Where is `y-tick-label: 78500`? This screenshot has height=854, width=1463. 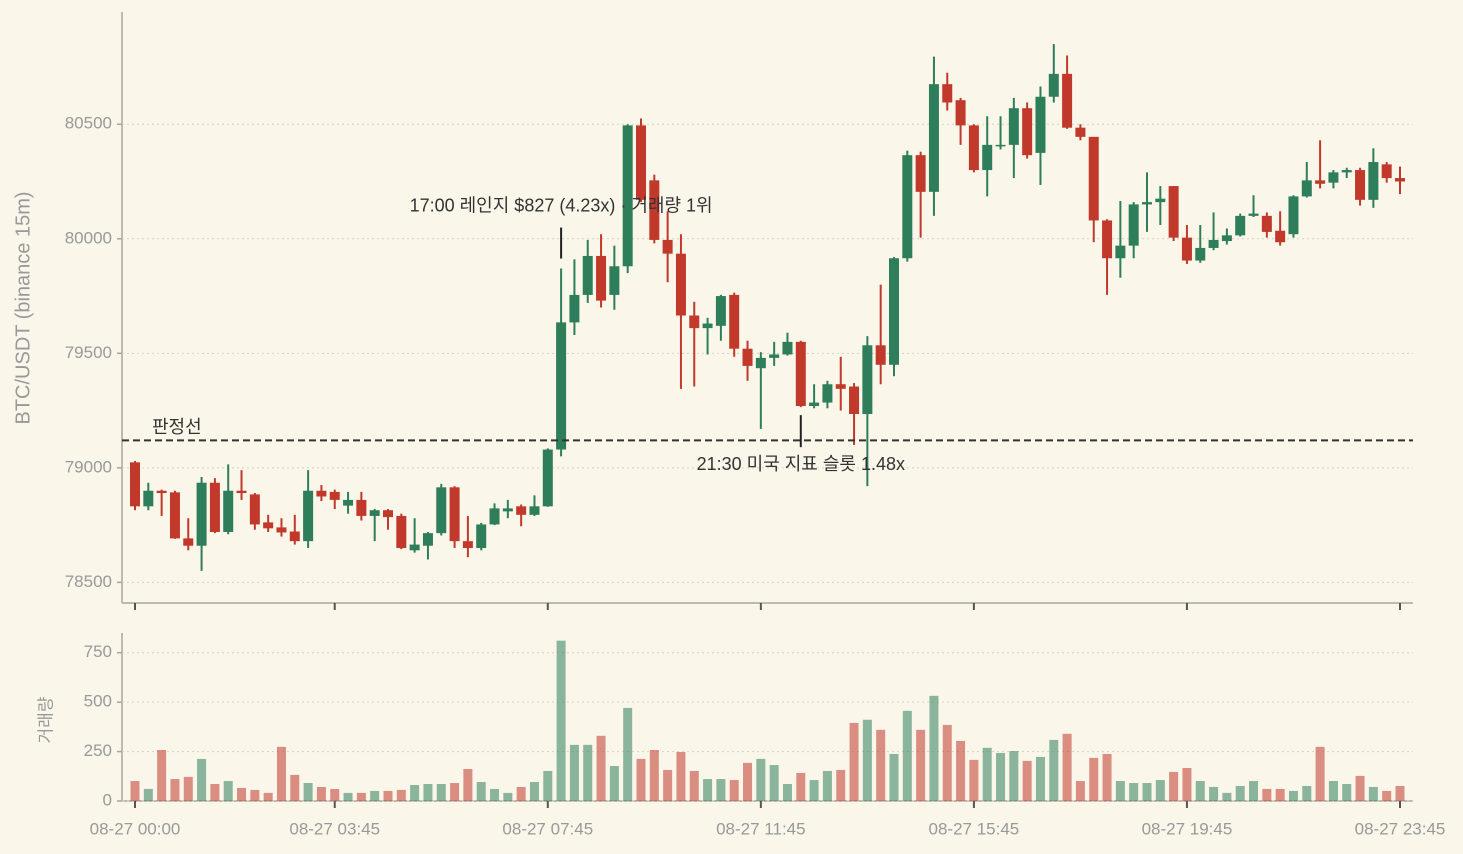 y-tick-label: 78500 is located at coordinates (88, 581).